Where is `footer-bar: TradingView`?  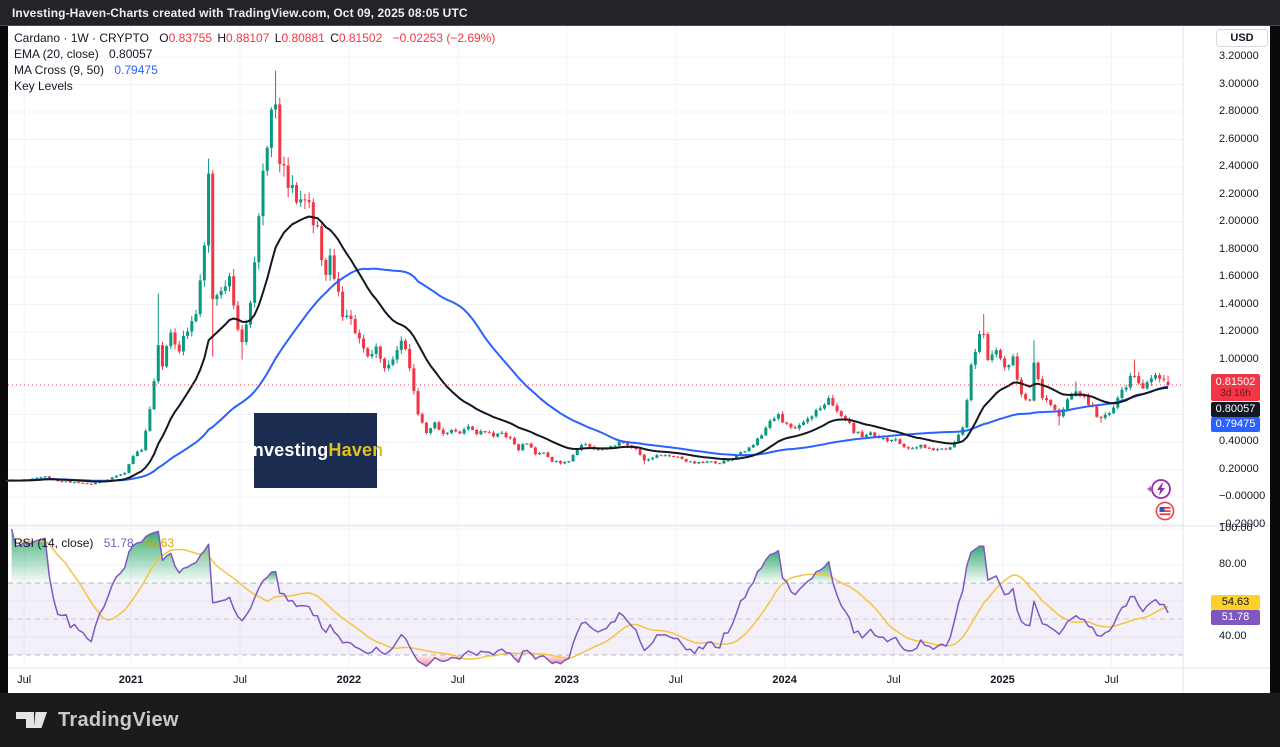
footer-bar: TradingView is located at coordinates (640, 720).